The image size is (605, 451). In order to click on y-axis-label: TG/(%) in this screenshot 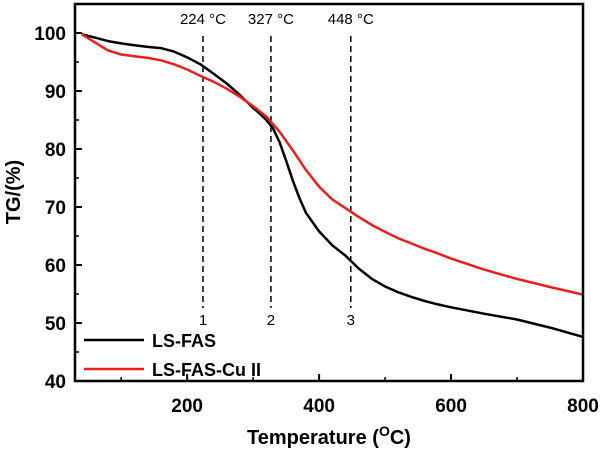, I will do `click(14, 192)`.